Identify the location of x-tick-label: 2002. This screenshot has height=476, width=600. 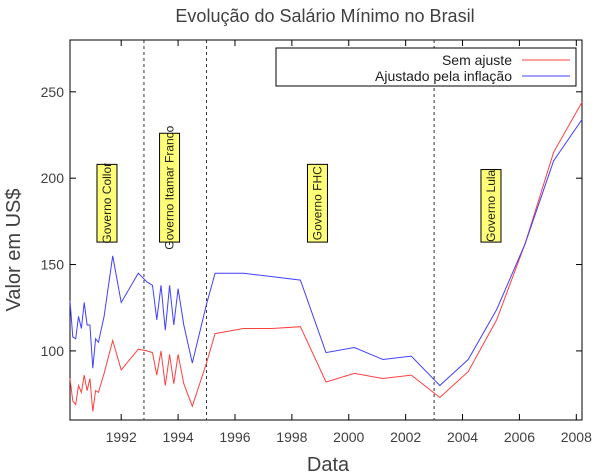
(405, 437).